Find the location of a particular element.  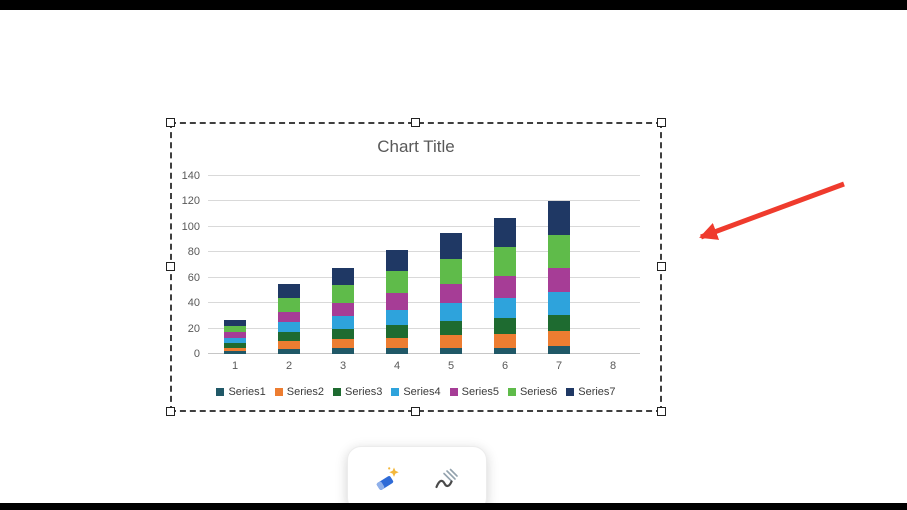

chart-title: Chart Title is located at coordinates (416, 146).